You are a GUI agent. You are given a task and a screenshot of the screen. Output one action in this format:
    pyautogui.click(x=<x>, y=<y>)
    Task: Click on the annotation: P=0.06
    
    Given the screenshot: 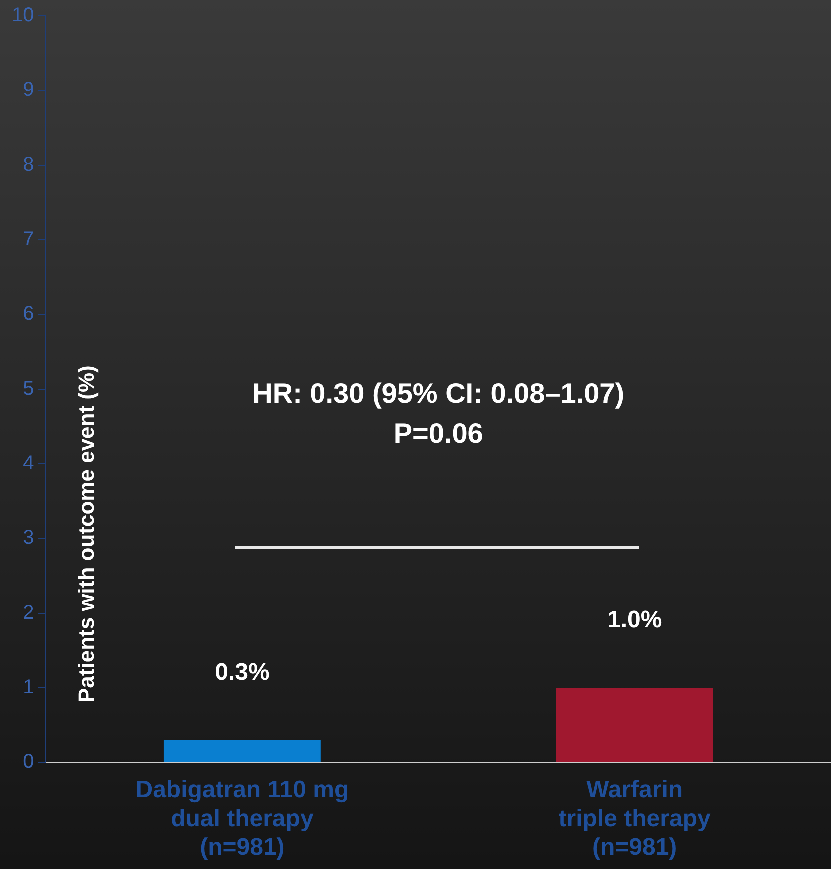 What is the action you would take?
    pyautogui.click(x=438, y=434)
    